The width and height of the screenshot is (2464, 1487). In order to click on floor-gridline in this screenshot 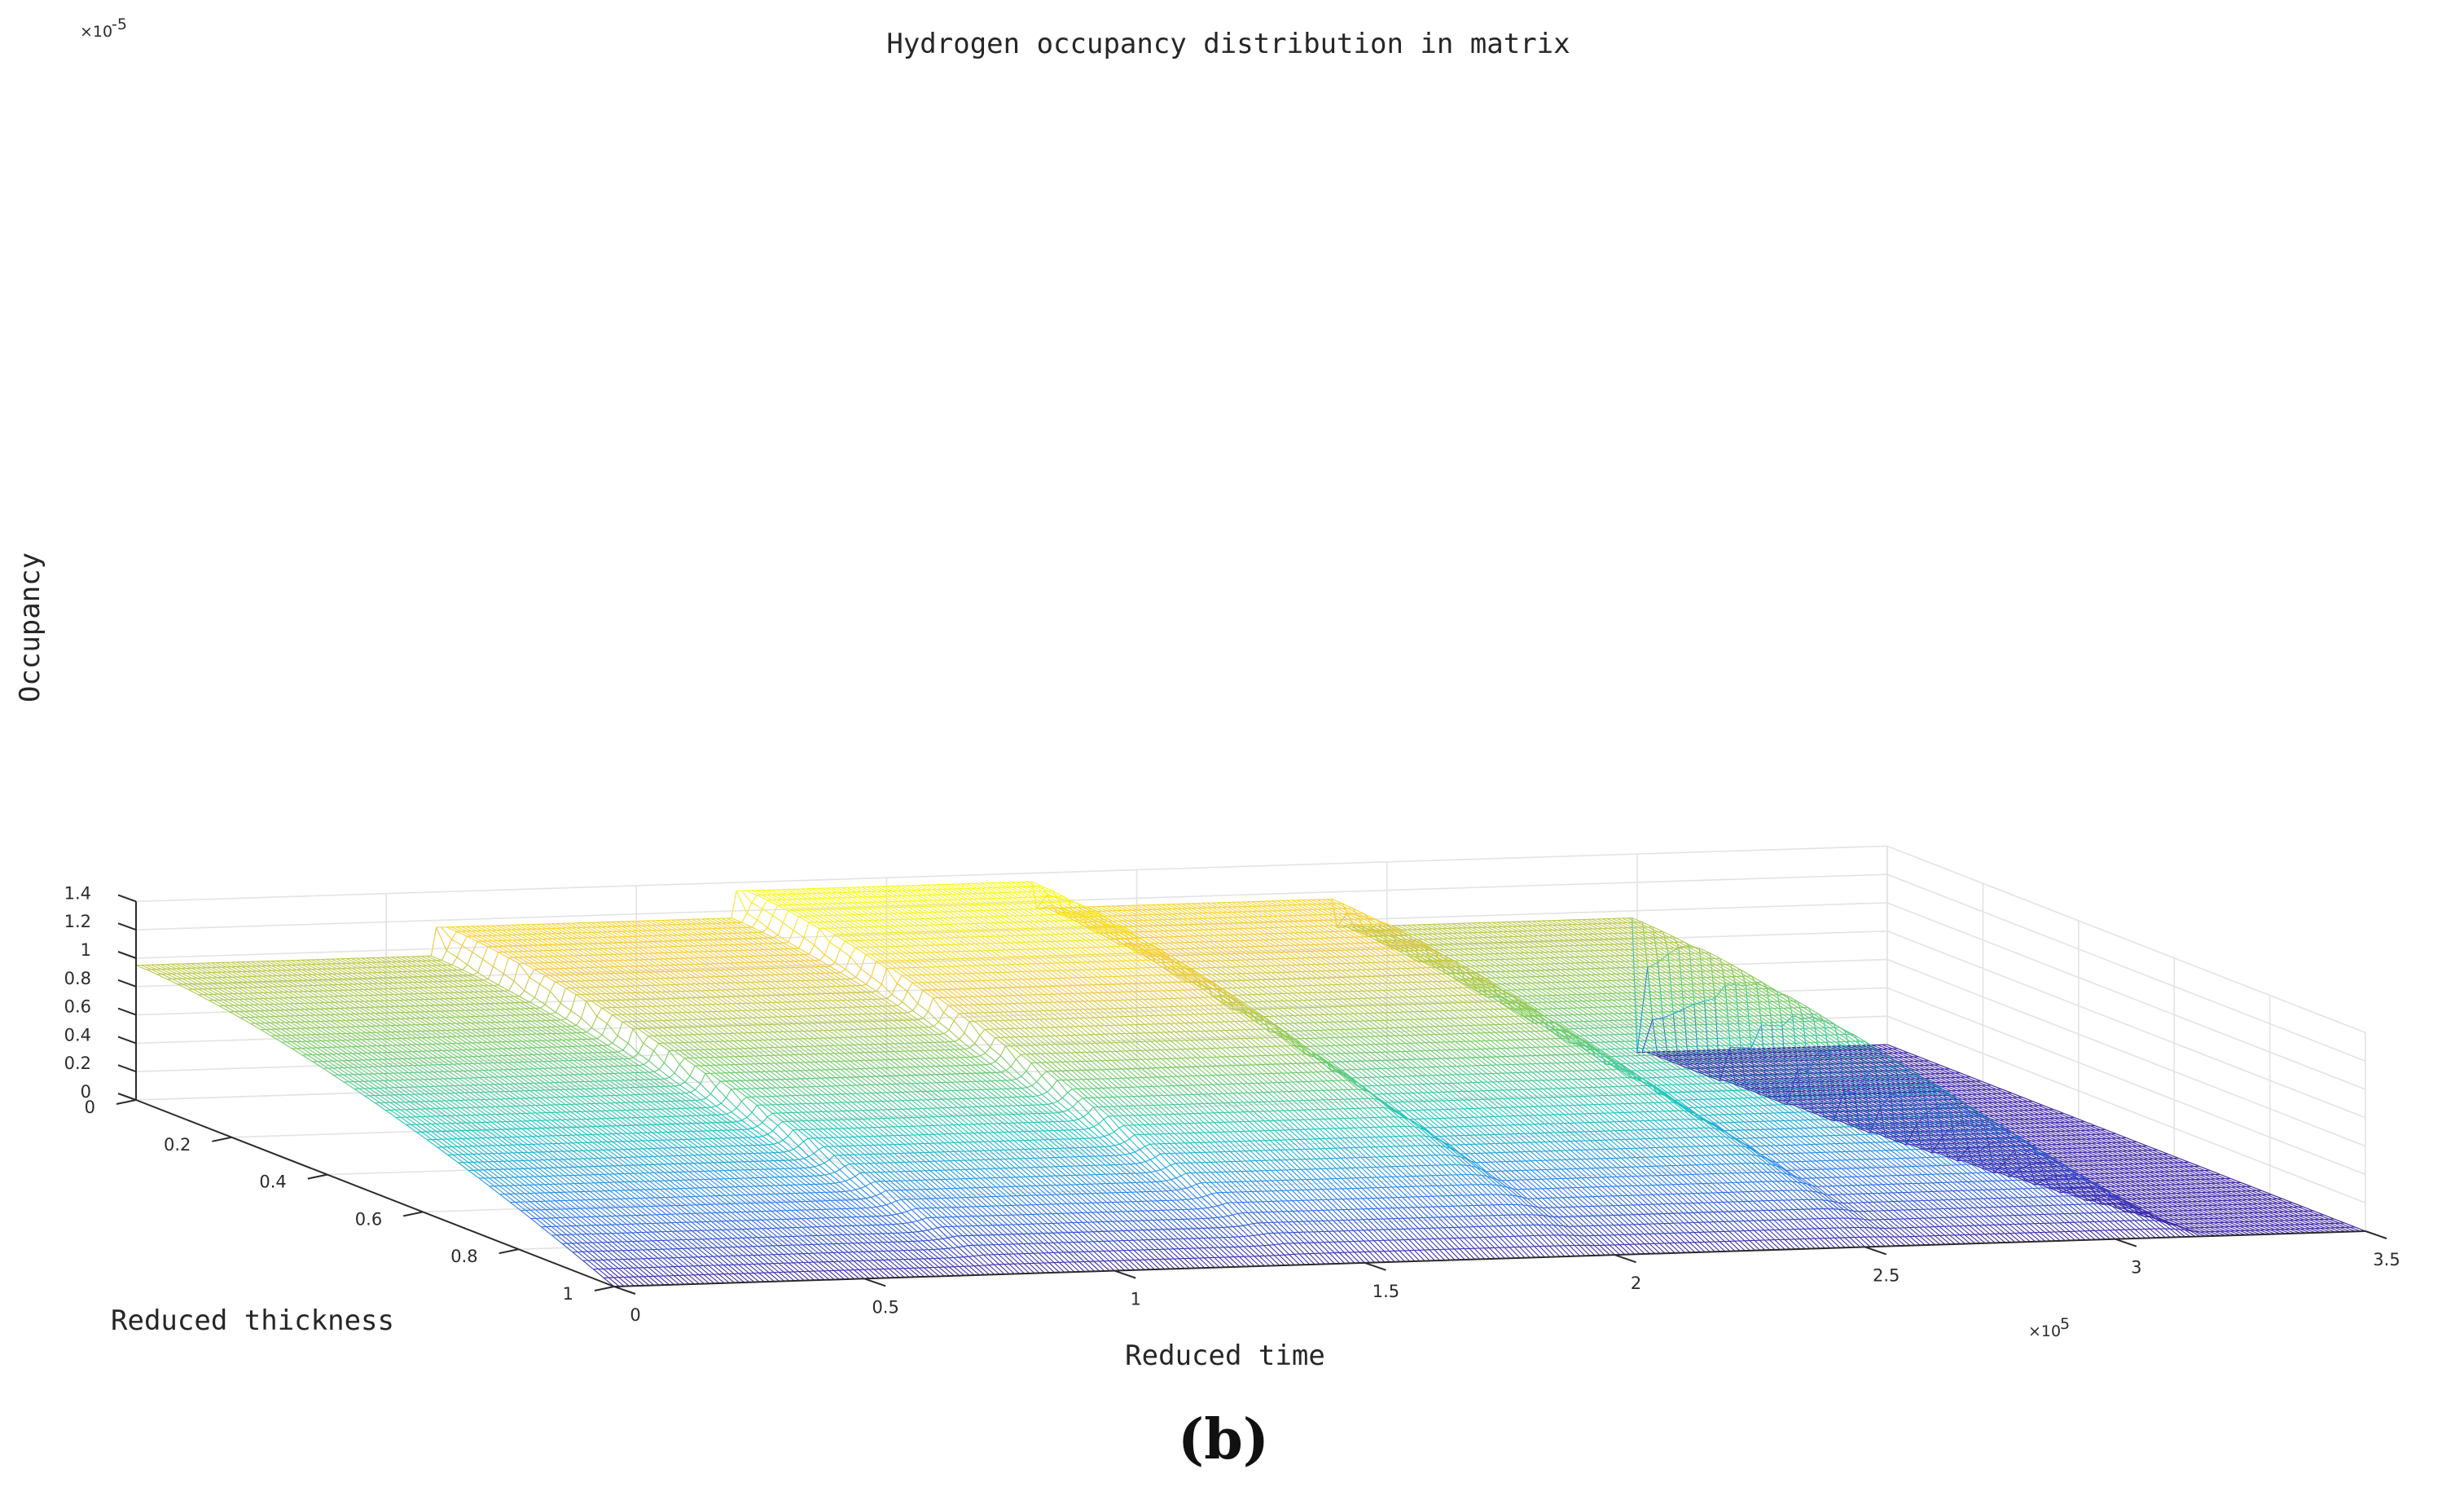, I will do `click(1299, 1184)`.